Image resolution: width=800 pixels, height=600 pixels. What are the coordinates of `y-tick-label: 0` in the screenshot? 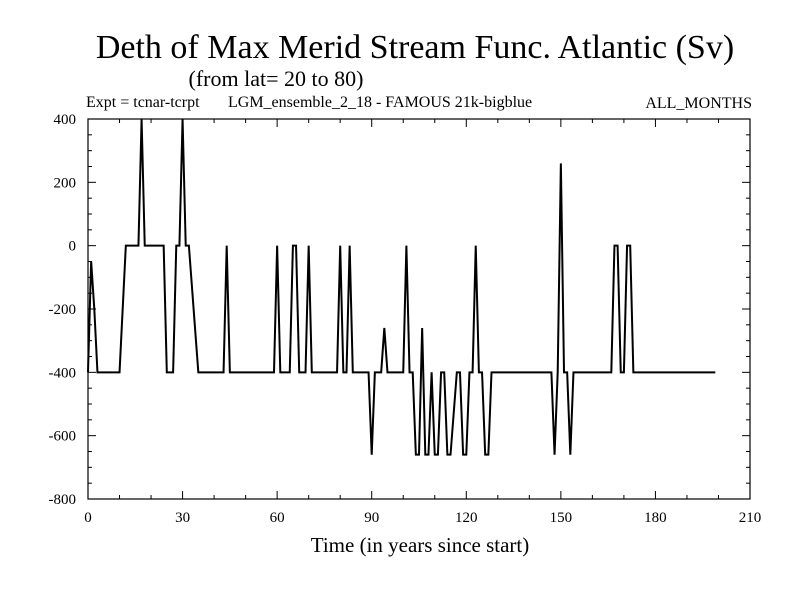 It's located at (73, 247).